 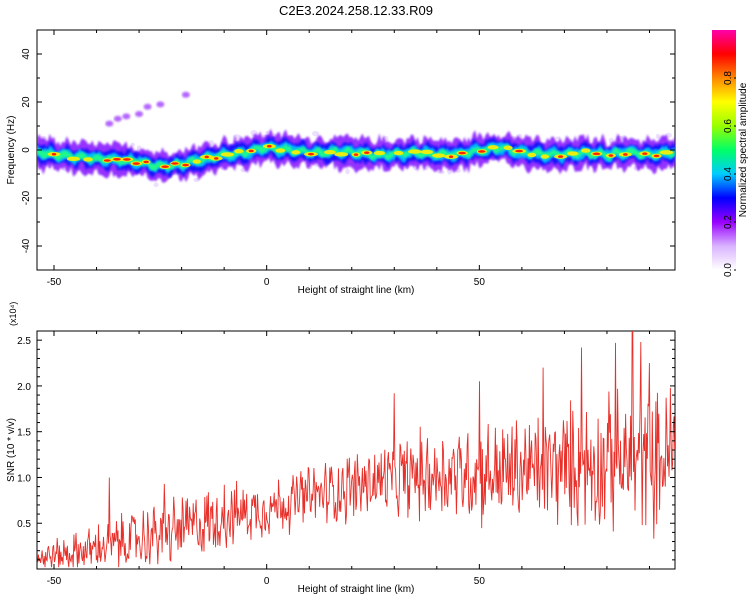 I want to click on colorbar-label: Normalized spectral amplitude, so click(x=743, y=149).